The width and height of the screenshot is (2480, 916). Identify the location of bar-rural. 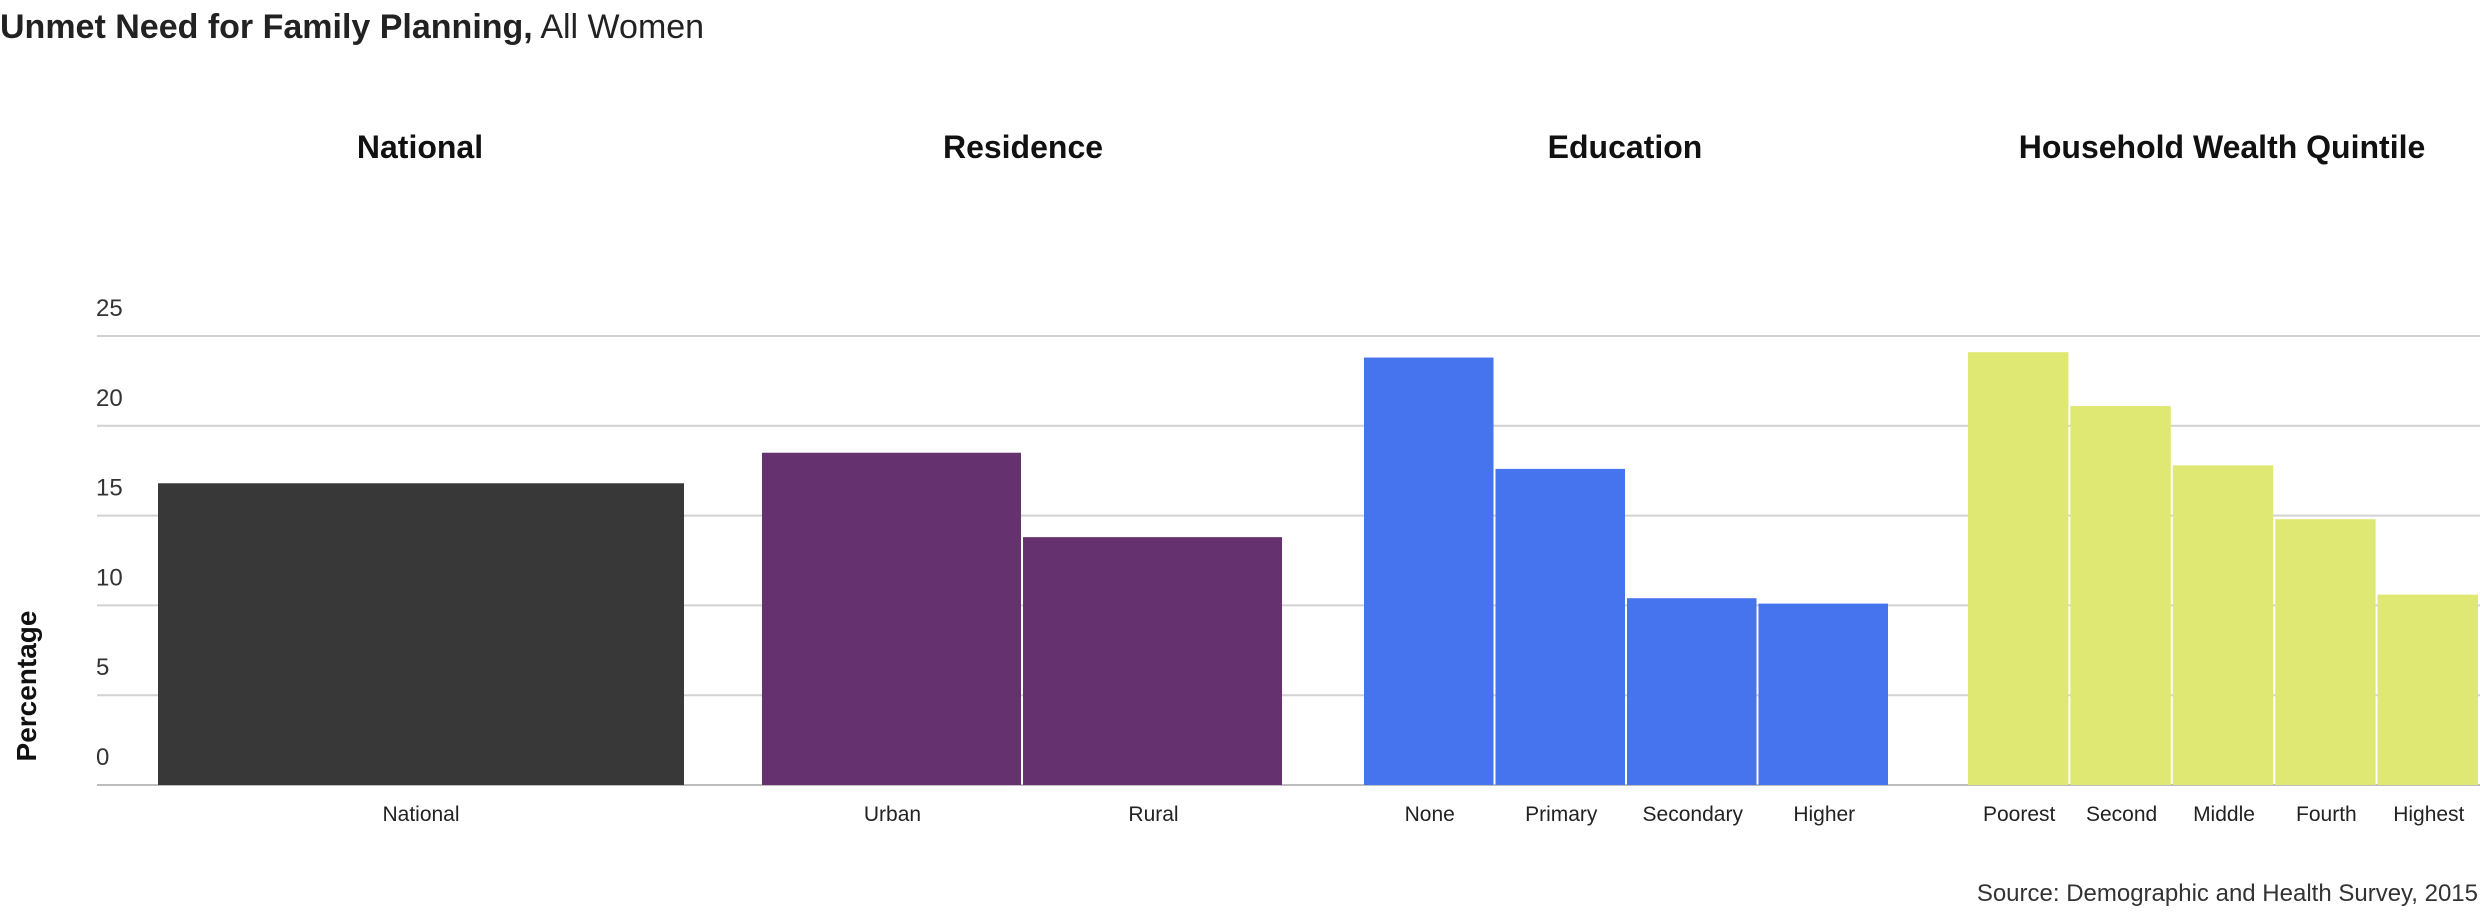
(1152, 661).